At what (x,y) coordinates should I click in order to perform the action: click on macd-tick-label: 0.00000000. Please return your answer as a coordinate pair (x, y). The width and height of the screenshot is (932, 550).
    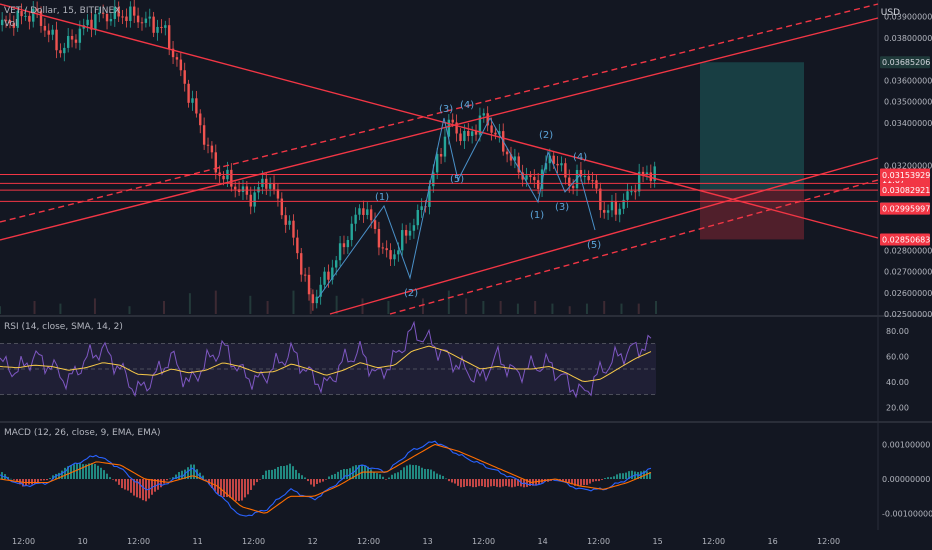
    Looking at the image, I should click on (906, 479).